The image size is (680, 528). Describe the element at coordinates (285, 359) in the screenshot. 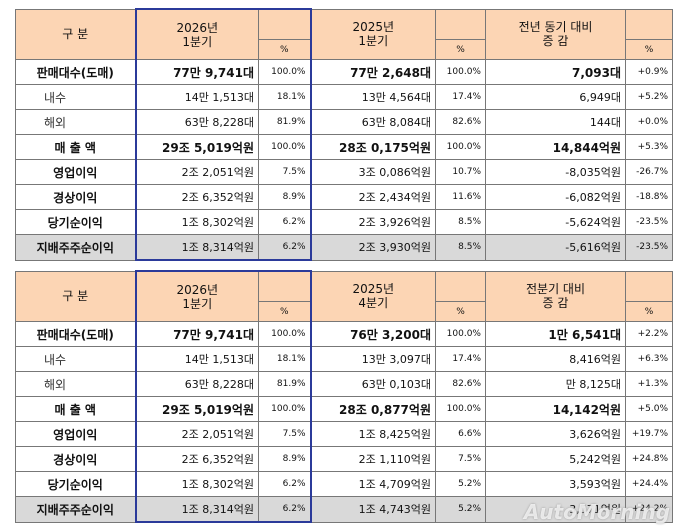

I see `cell: 18.1%` at that location.